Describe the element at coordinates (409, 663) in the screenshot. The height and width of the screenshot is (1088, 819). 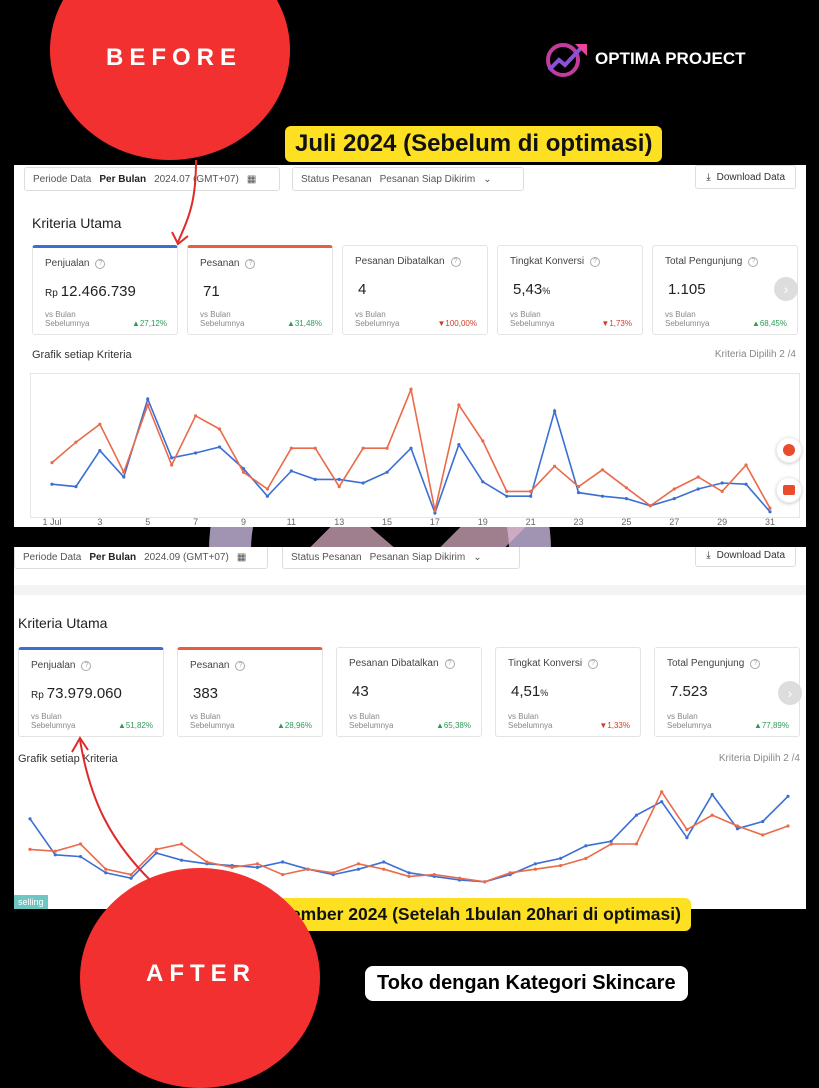
I see `metric-label-row: Pesanan Dibatalkan?` at that location.